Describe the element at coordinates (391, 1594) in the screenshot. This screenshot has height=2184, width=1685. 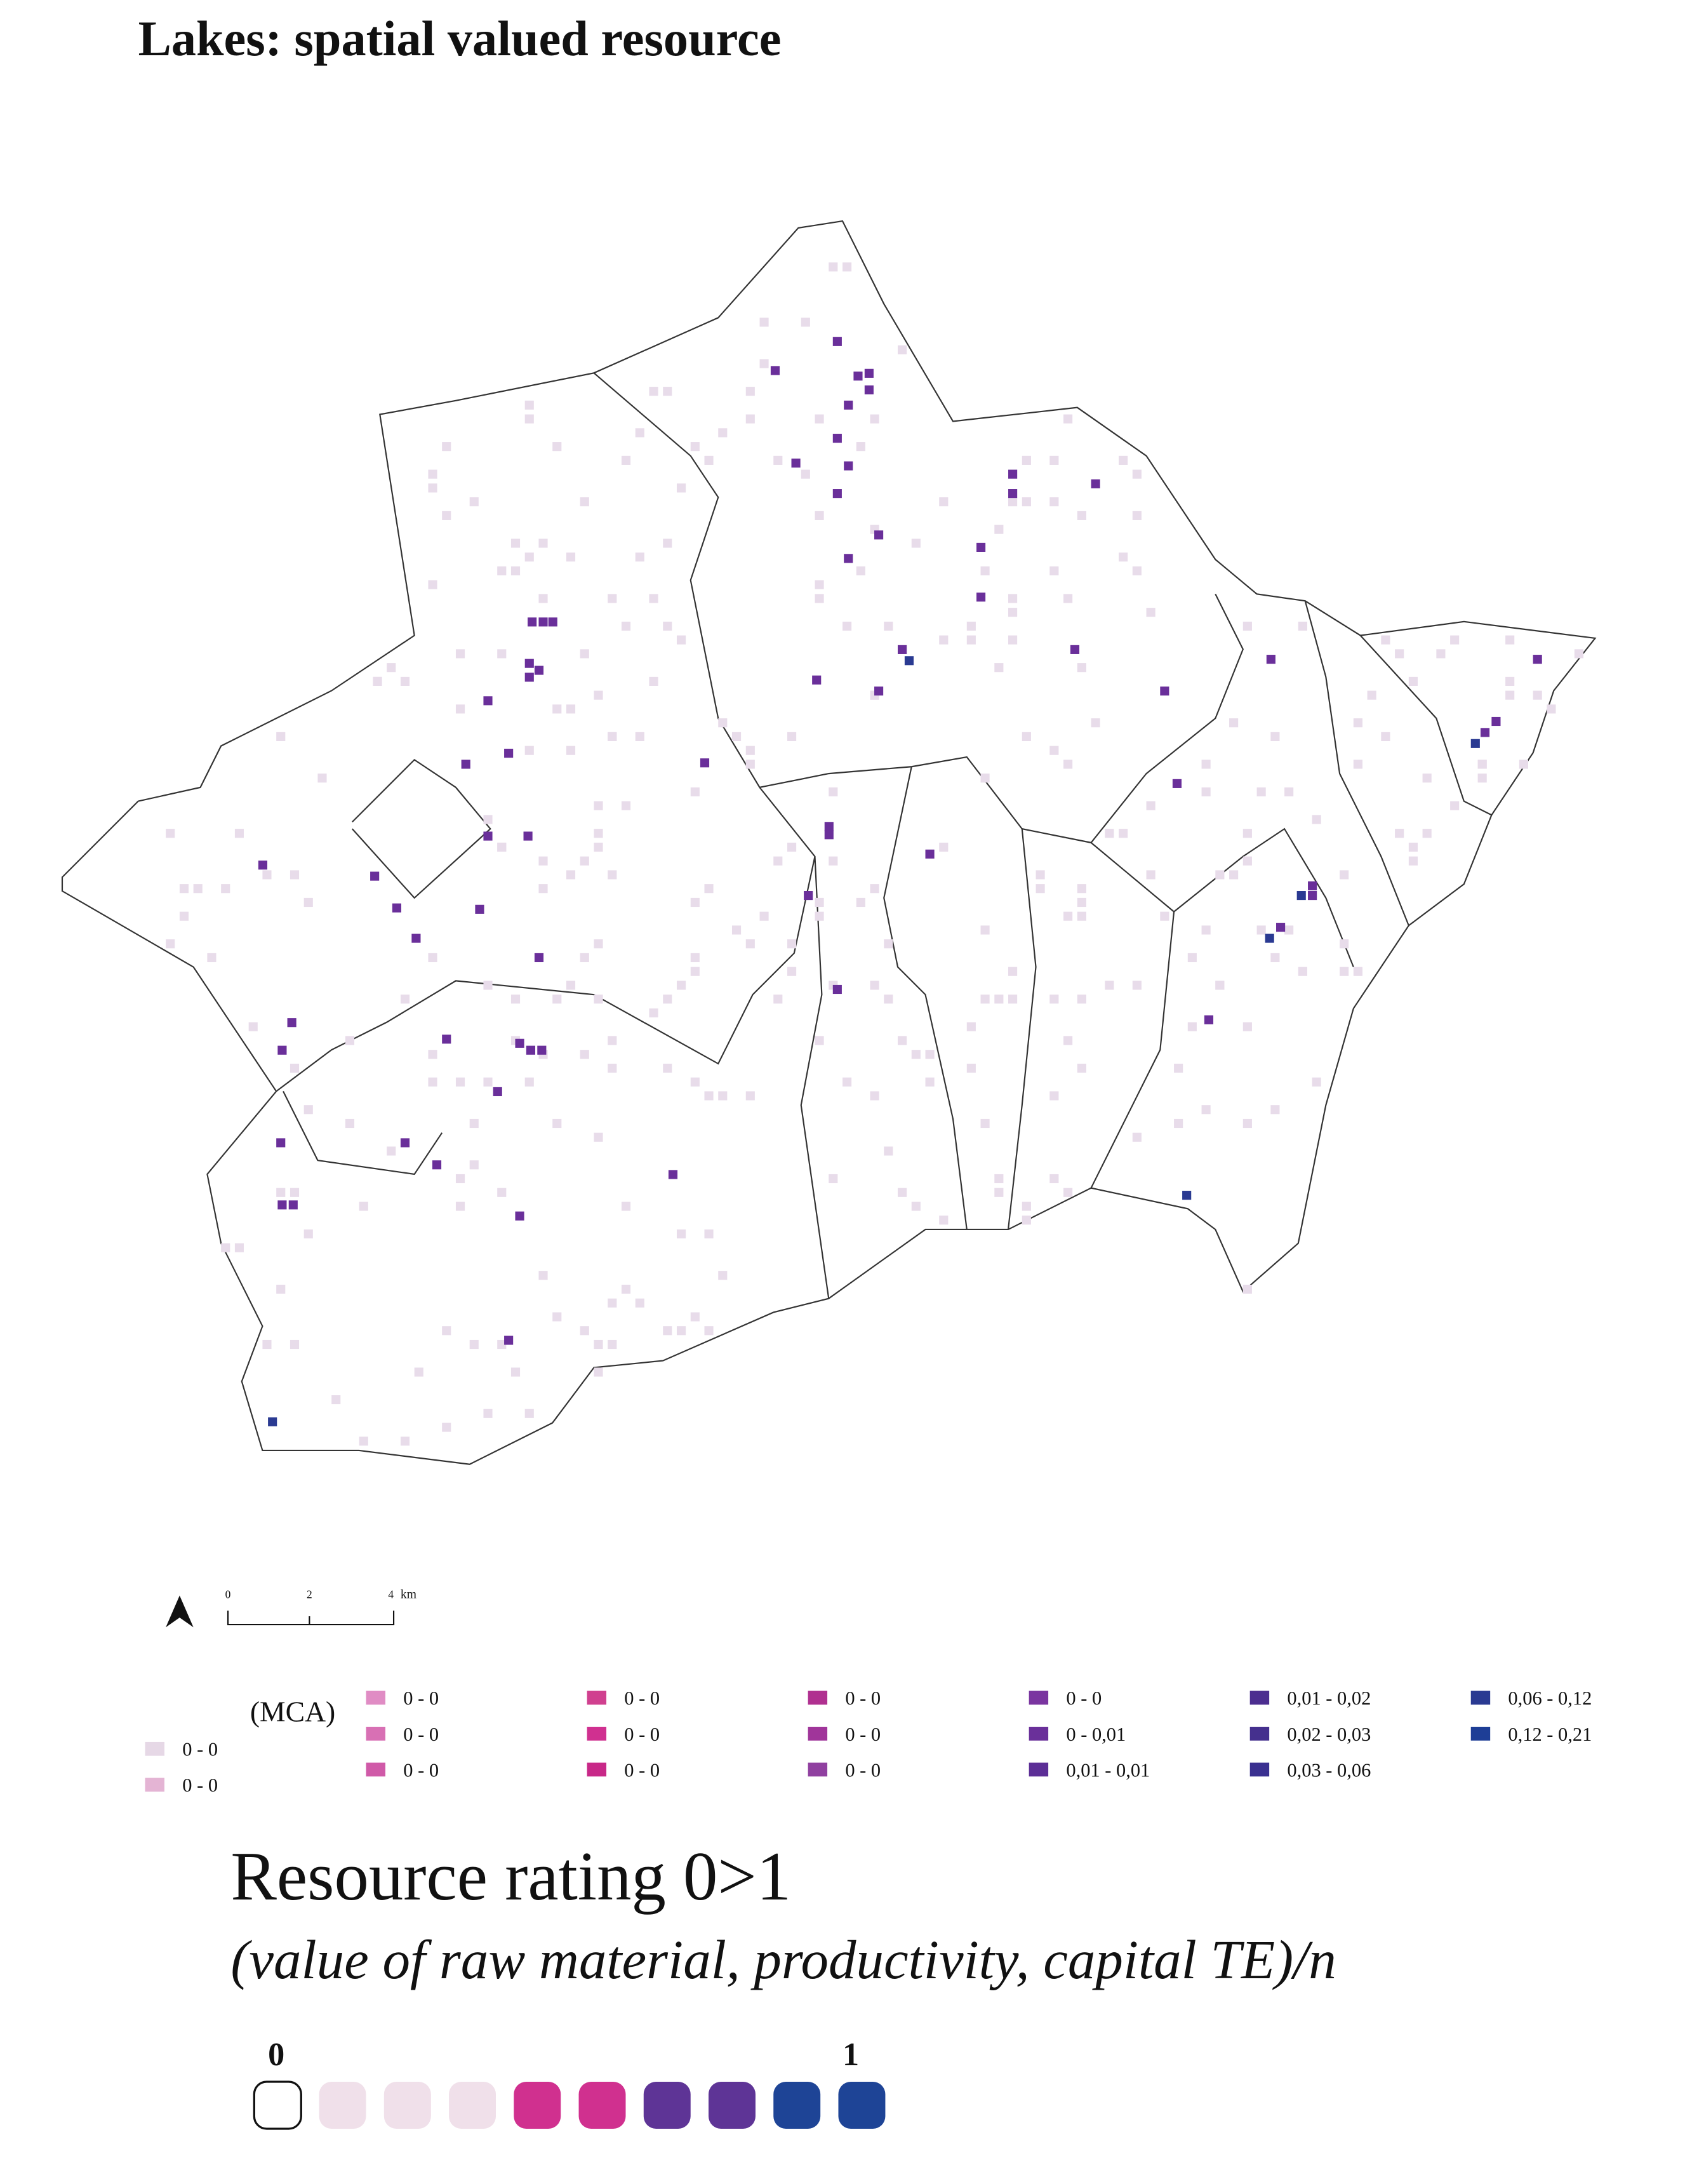
I see `scale-tick: 4` at that location.